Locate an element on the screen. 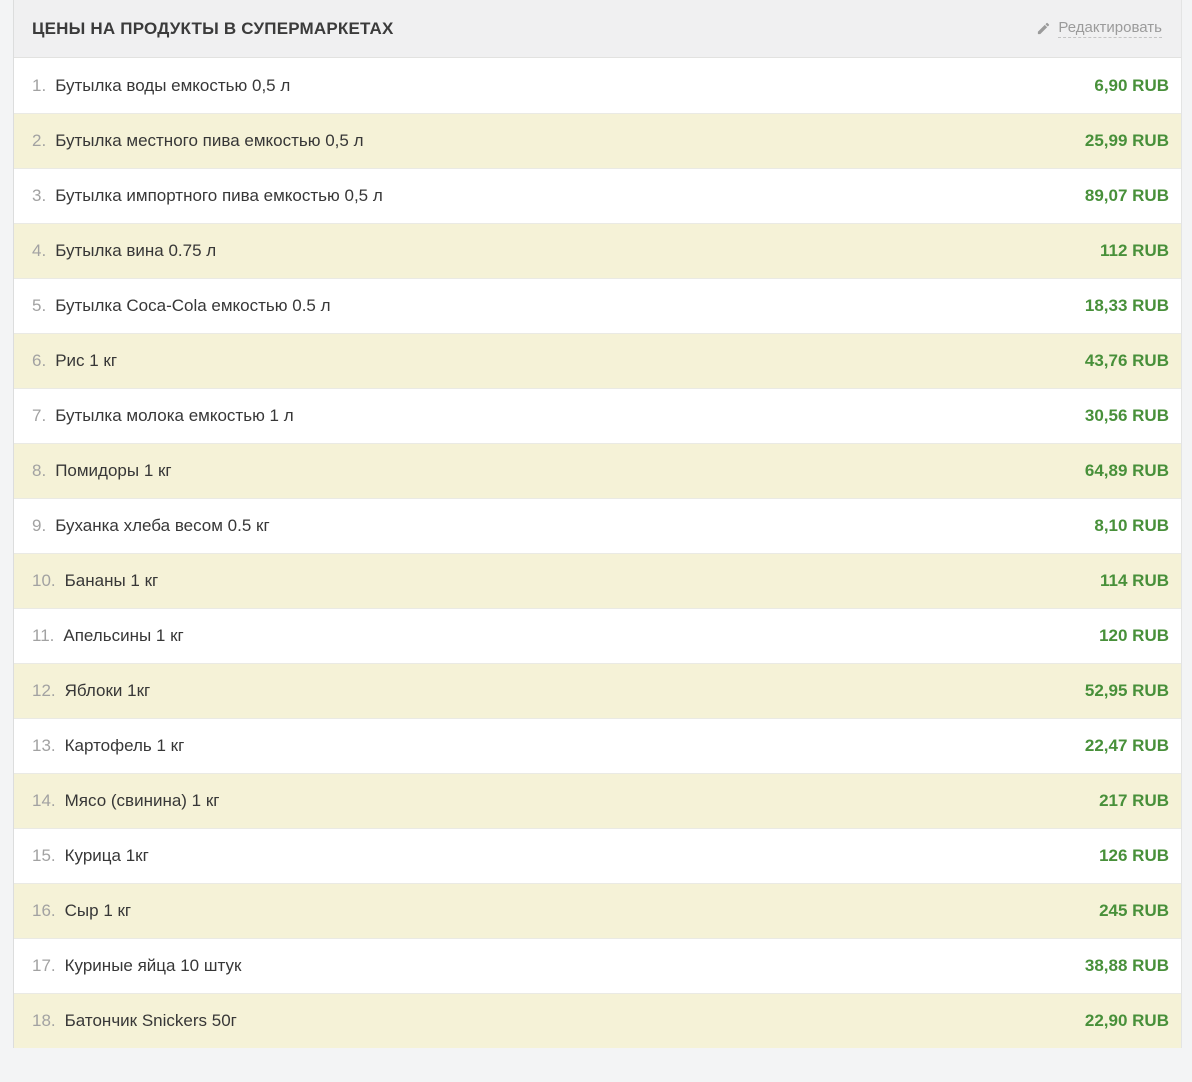 Image resolution: width=1192 pixels, height=1082 pixels. page-title: ЦЕНЫ НА ПРОДУКТЫ В СУПЕРМАРКЕТАХ is located at coordinates (213, 28).